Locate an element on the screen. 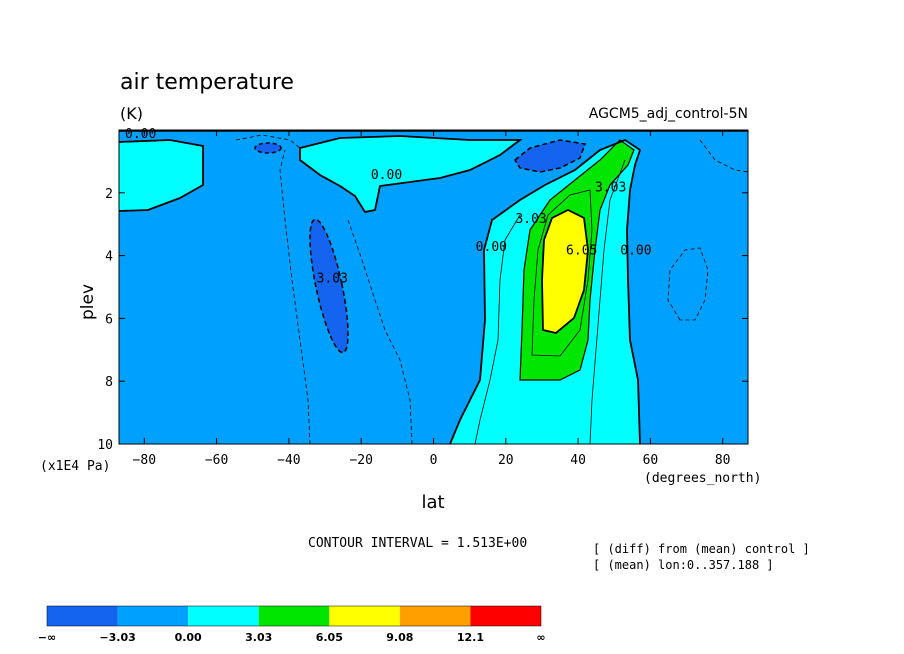 The width and height of the screenshot is (904, 654). y-tick-label: 10 is located at coordinates (105, 445).